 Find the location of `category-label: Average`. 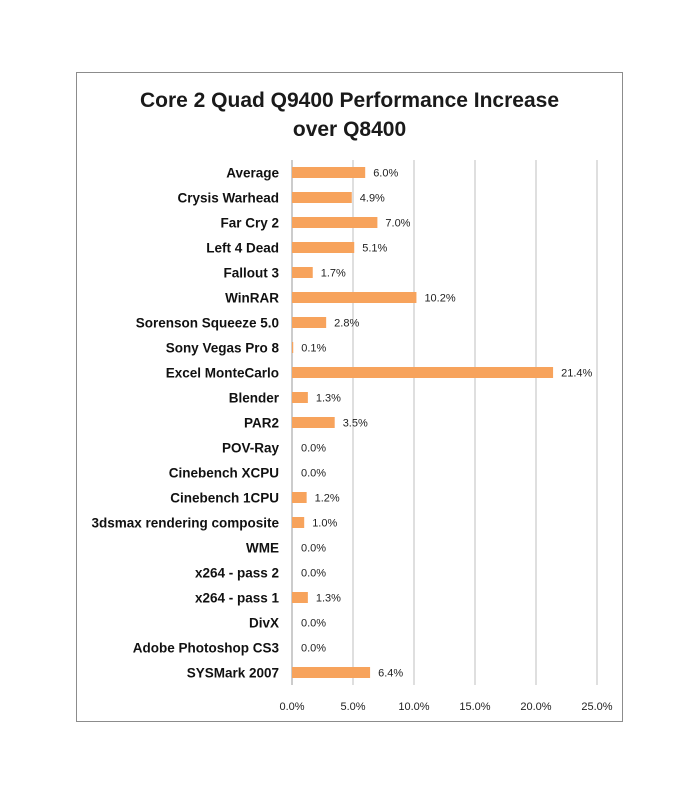

category-label: Average is located at coordinates (252, 173).